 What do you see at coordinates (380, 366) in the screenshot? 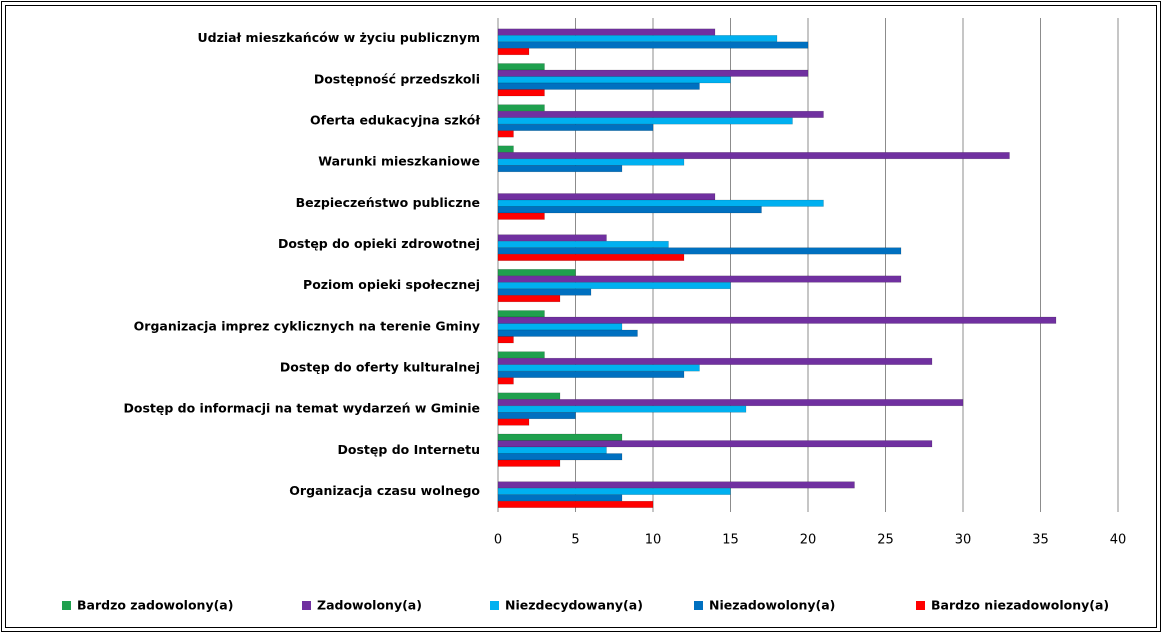
I see `category-label: Dostęp do oferty kulturalnej` at bounding box center [380, 366].